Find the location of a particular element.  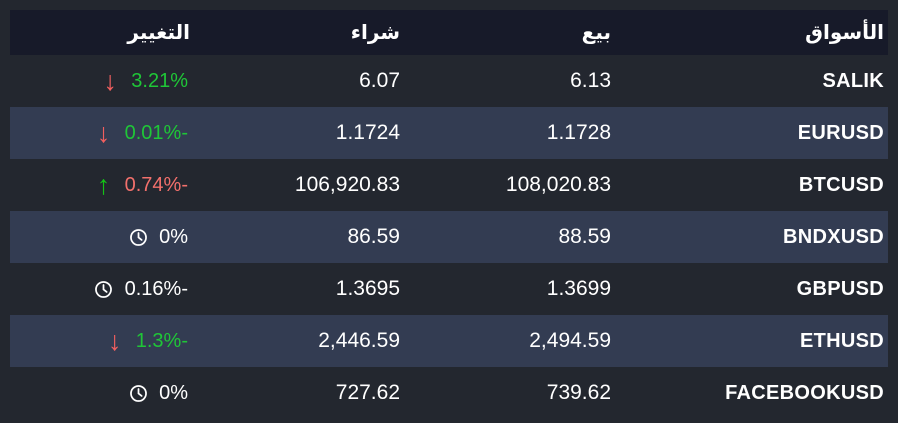

buy-price: 1.1724 is located at coordinates (367, 132).